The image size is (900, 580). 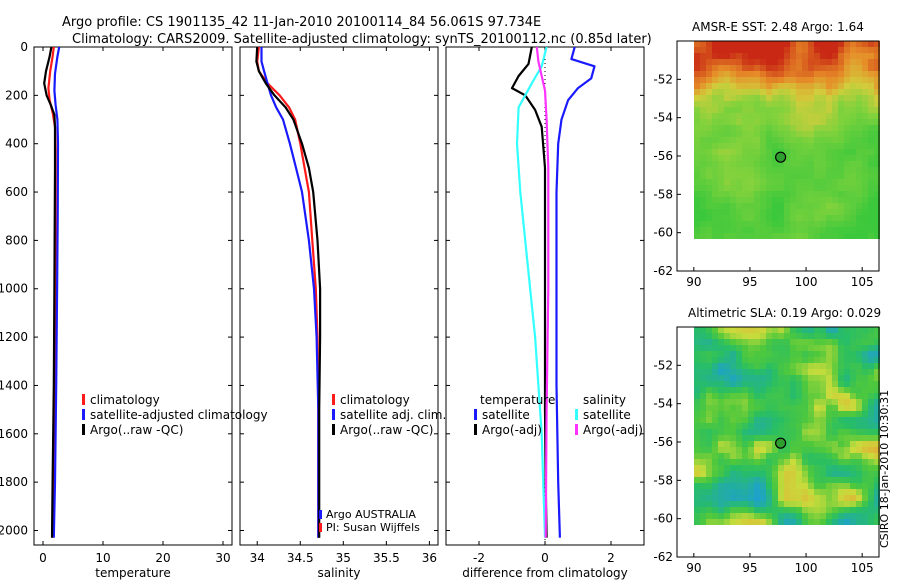 What do you see at coordinates (14, 385) in the screenshot?
I see `ytick-label: 1400` at bounding box center [14, 385].